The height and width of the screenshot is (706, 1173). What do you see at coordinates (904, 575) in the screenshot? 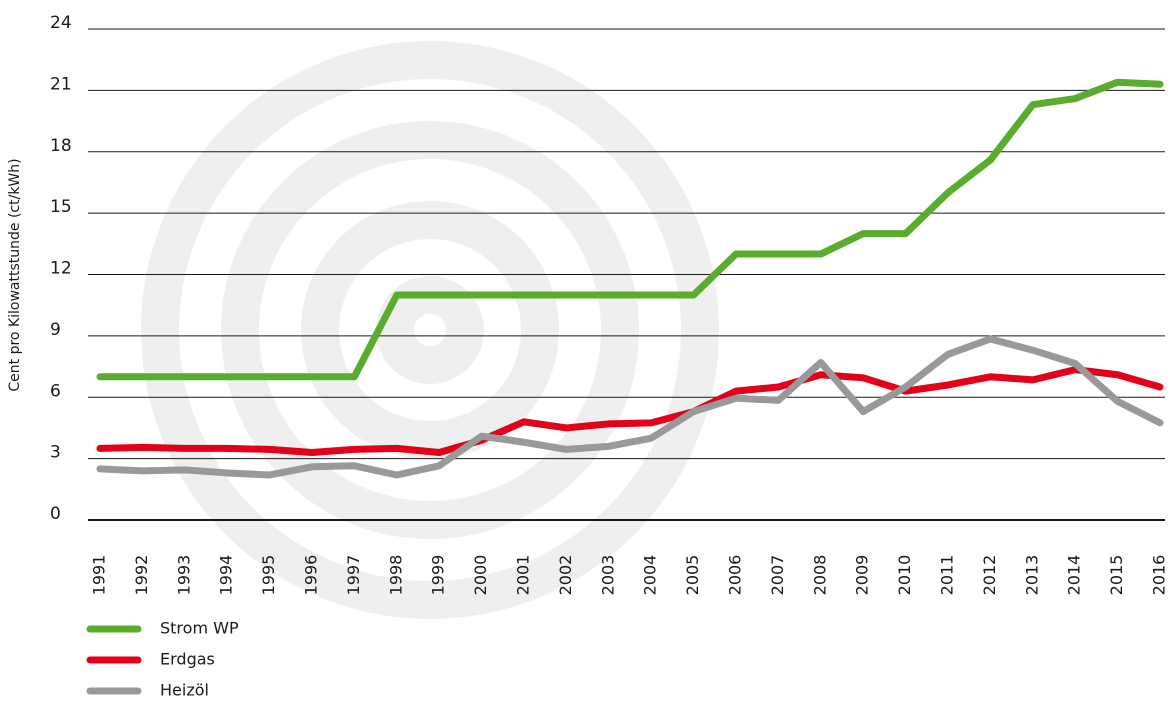
I see `x-tick-label: 2010` at bounding box center [904, 575].